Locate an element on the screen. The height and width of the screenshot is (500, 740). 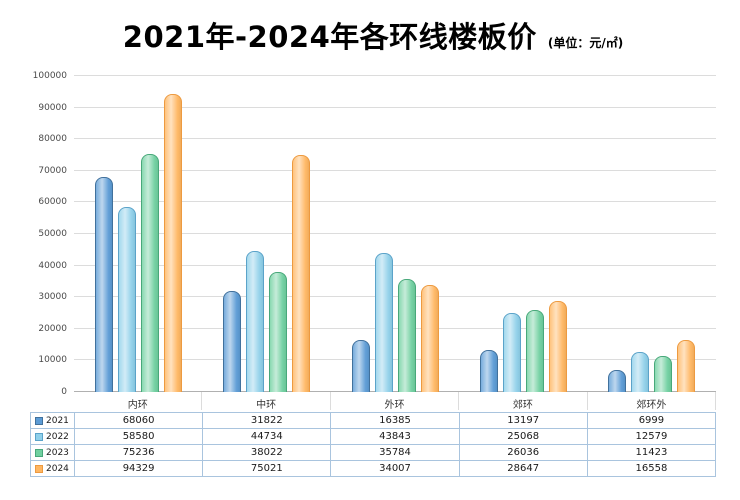
table-value: 43843 is located at coordinates (395, 437).